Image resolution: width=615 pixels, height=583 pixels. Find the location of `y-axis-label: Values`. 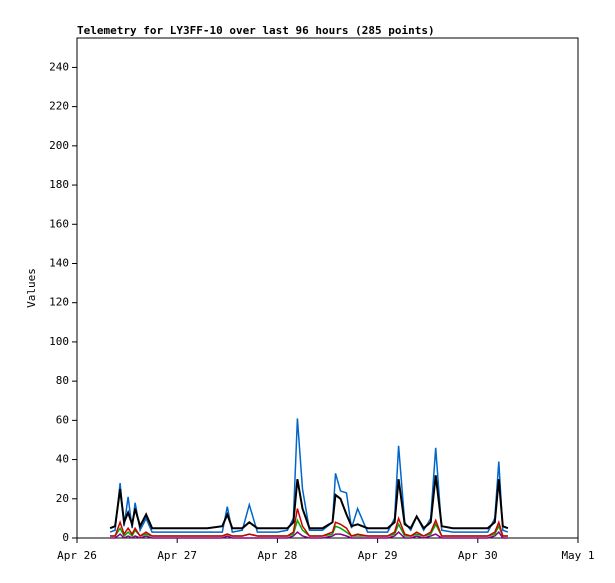

y-axis-label: Values is located at coordinates (31, 288).